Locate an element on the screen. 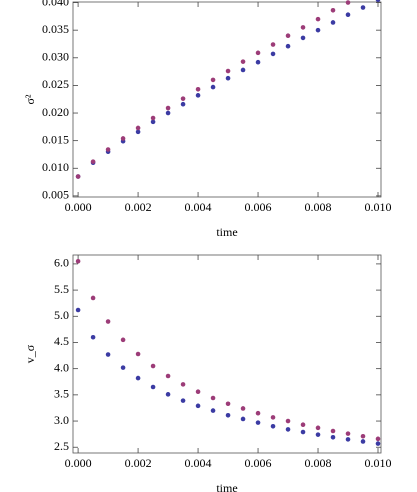 The height and width of the screenshot is (492, 417). y-axis-label: σ² is located at coordinates (30, 99).